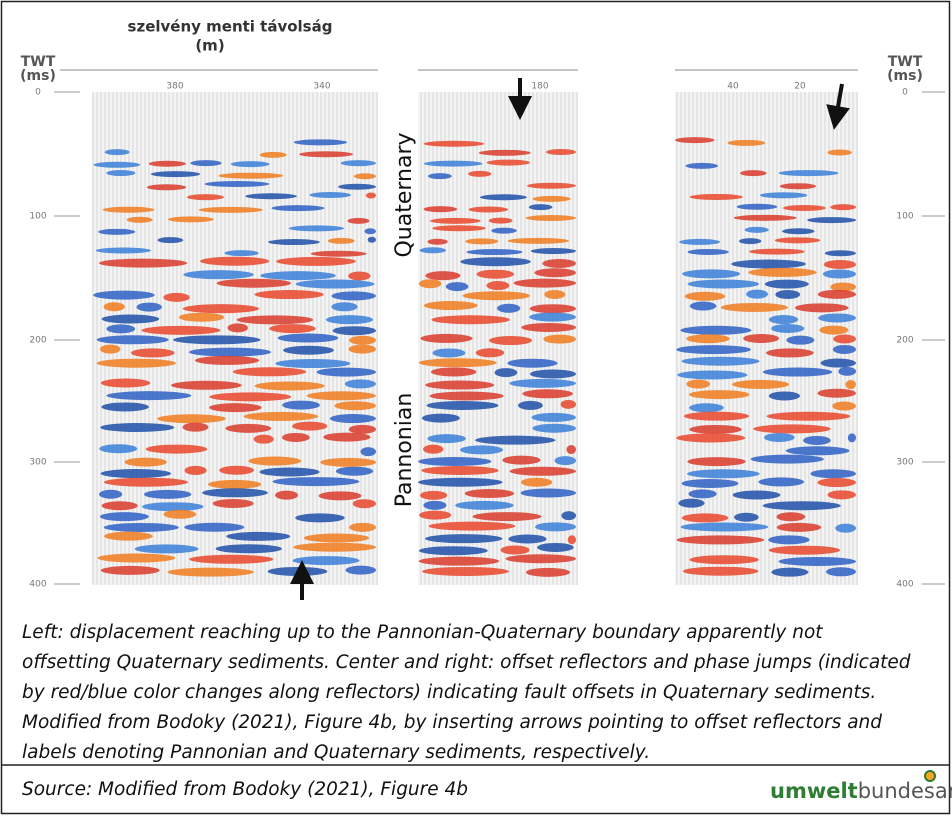  I want to click on logo: umweltbundesamt, so click(861, 791).